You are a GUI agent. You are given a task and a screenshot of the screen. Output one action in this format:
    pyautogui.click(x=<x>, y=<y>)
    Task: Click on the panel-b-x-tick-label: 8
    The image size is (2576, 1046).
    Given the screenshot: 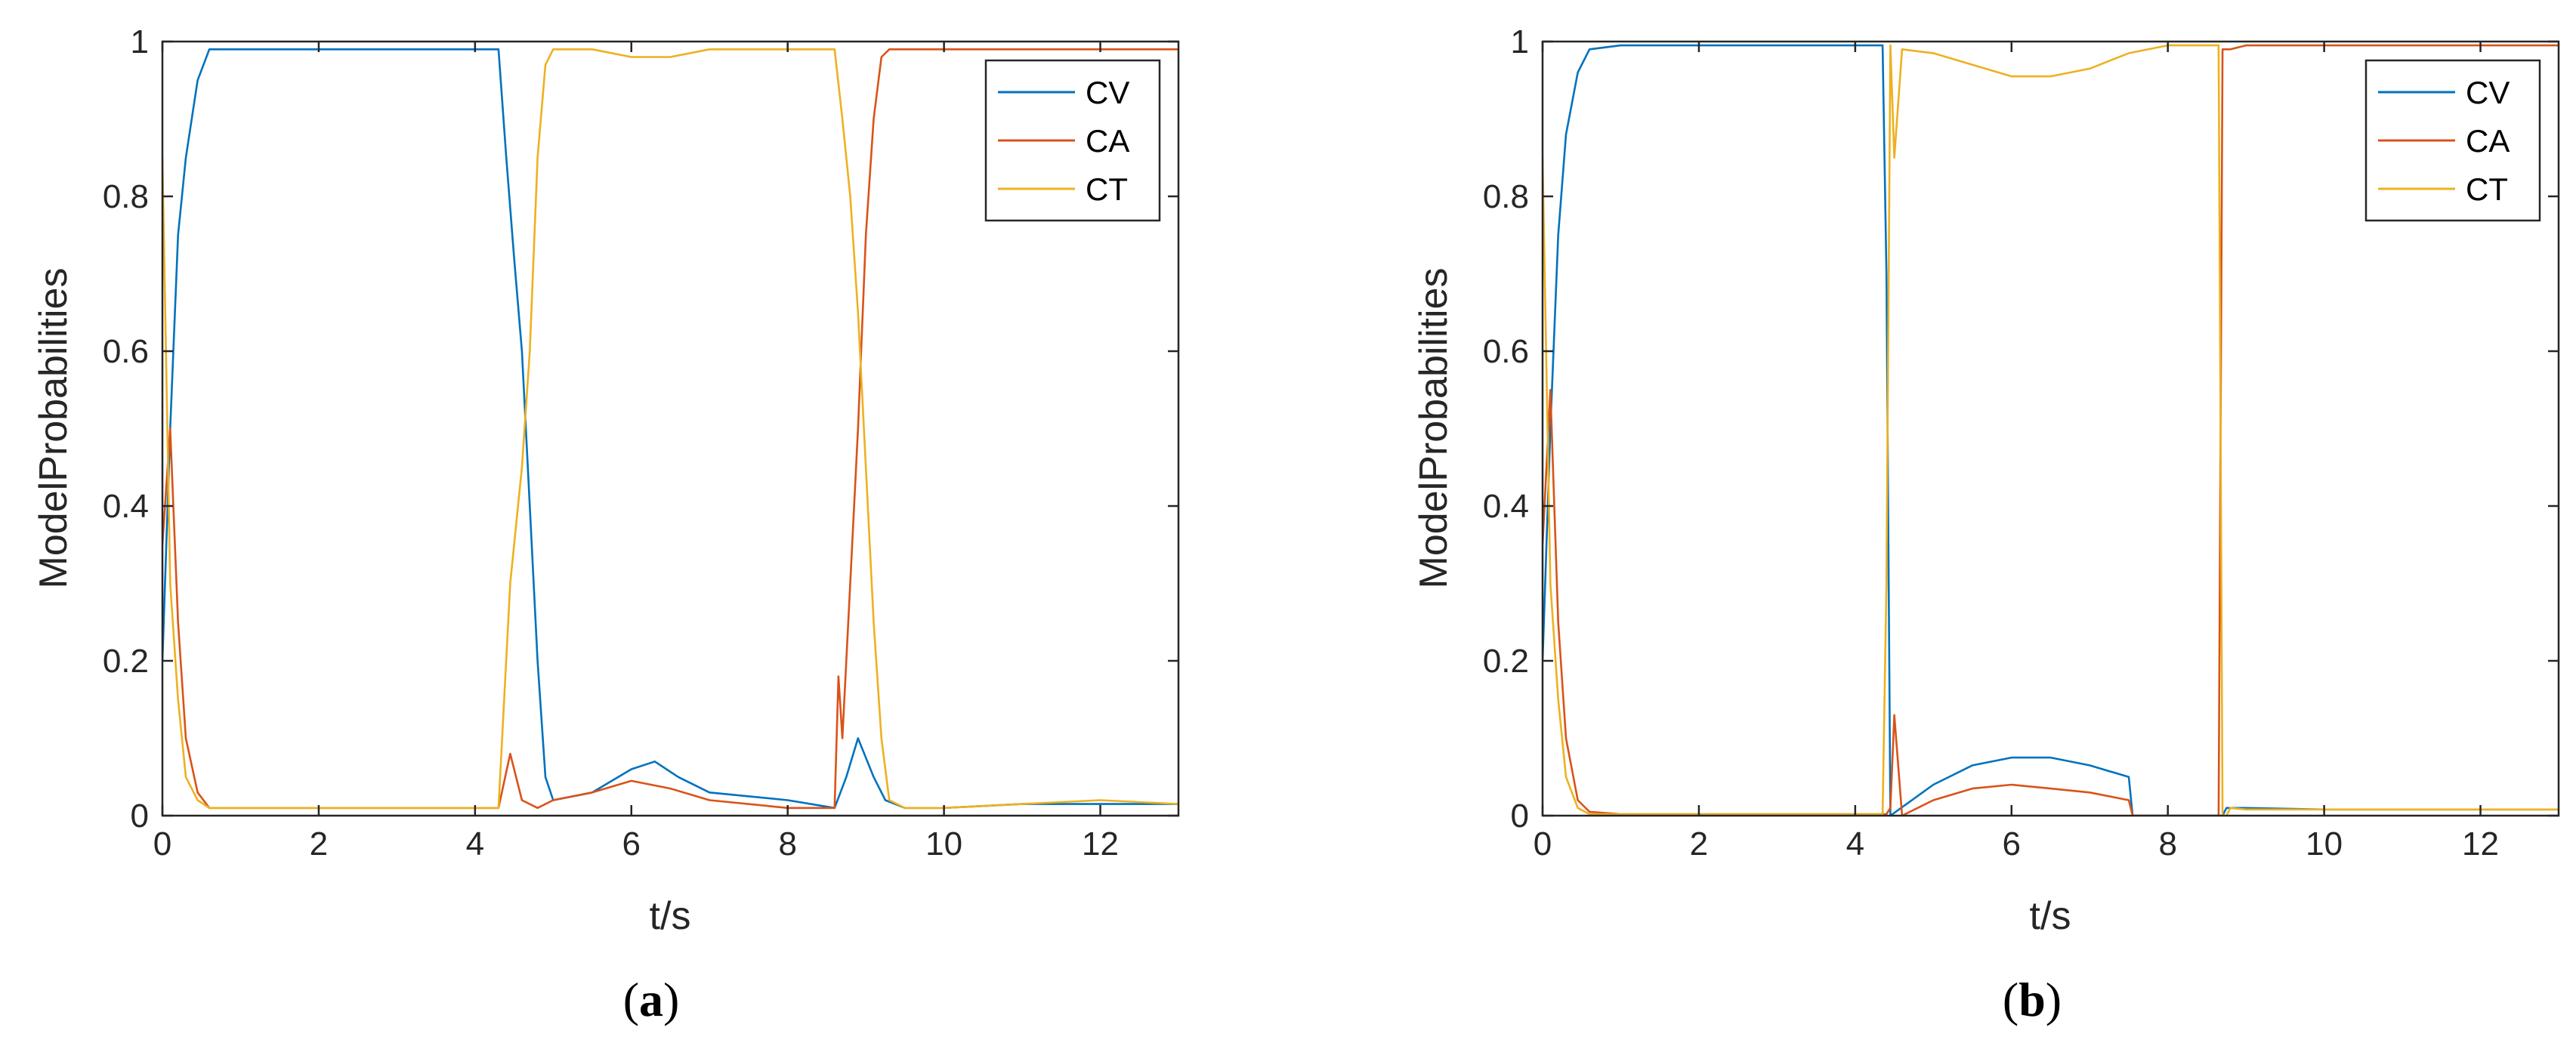 What is the action you would take?
    pyautogui.click(x=2167, y=843)
    